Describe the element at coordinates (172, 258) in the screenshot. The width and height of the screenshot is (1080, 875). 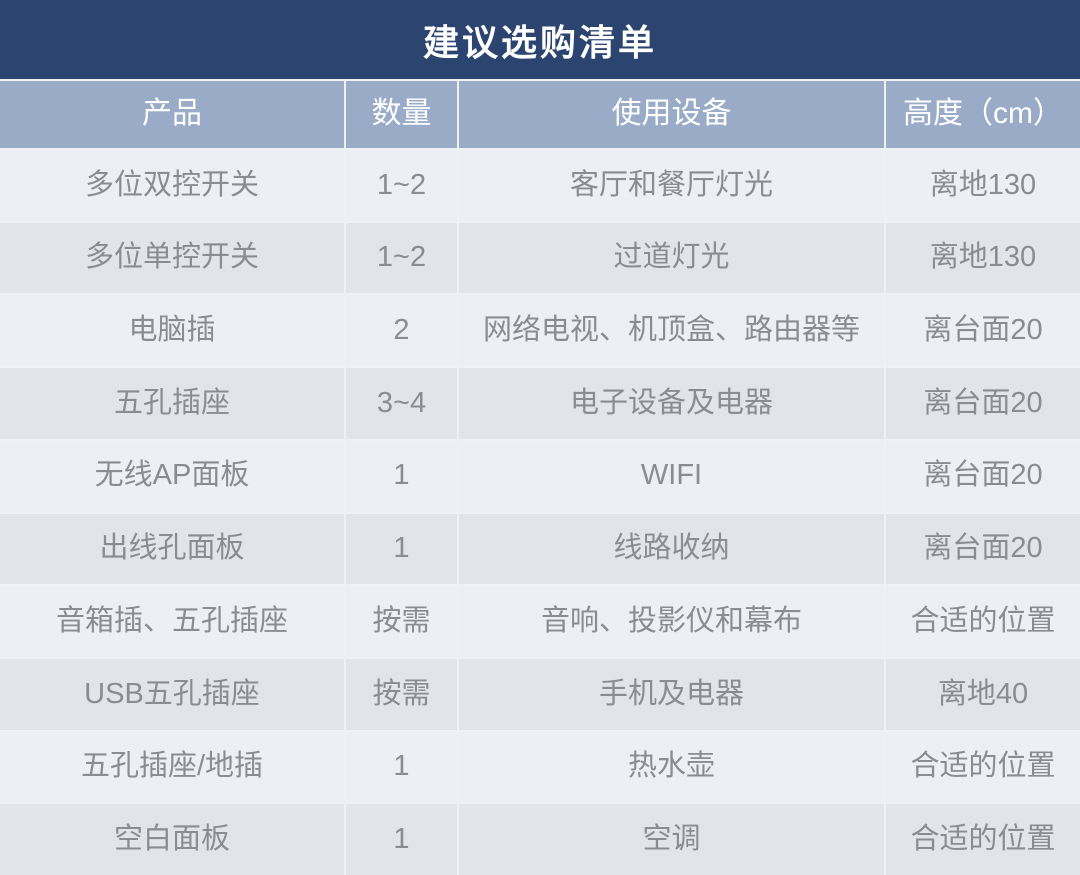
I see `product-cell: 多位单控开关` at that location.